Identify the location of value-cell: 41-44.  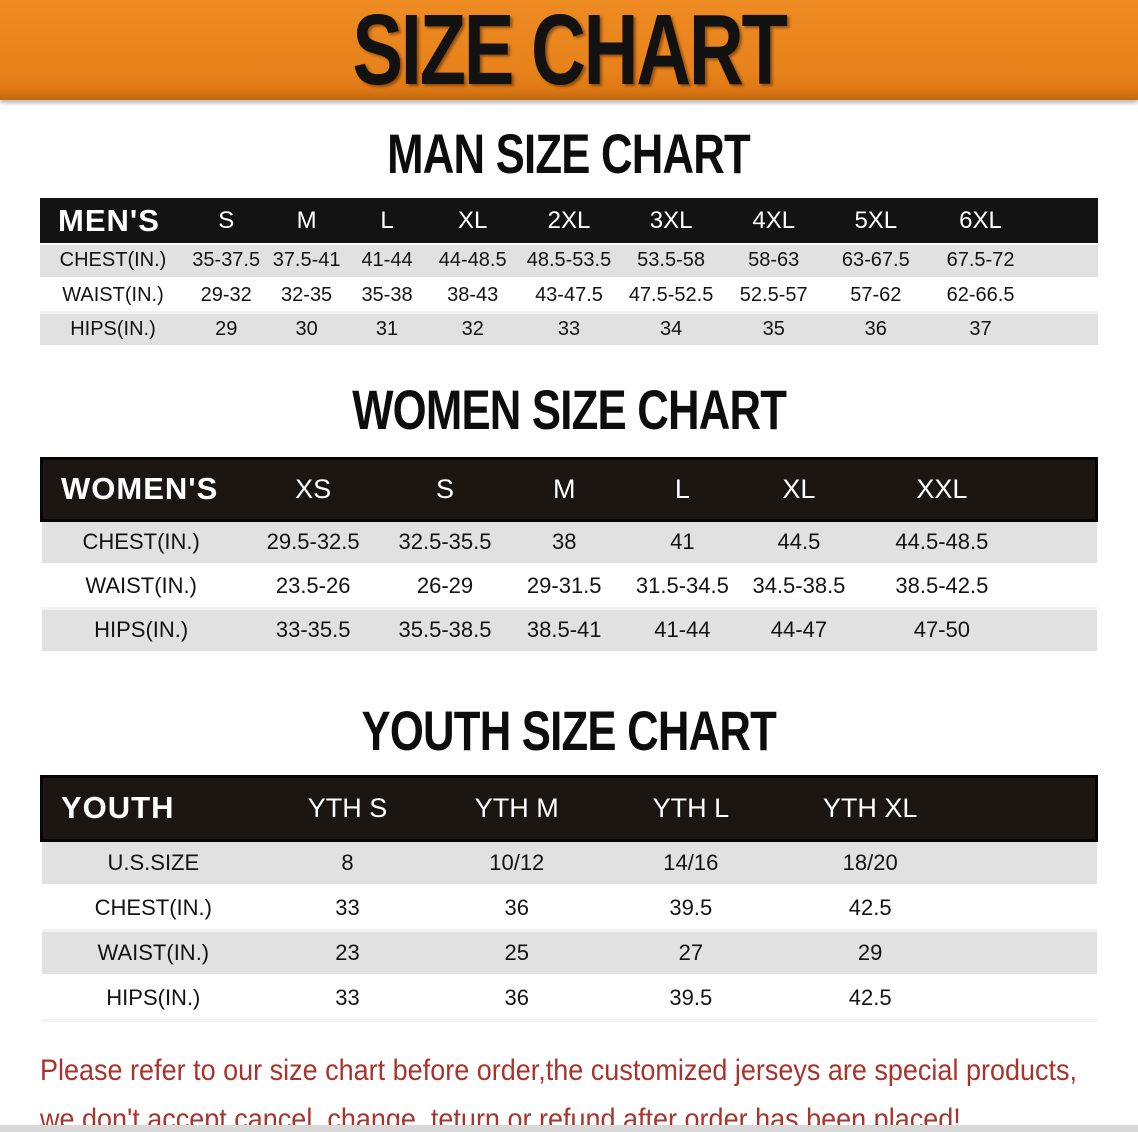
(682, 631).